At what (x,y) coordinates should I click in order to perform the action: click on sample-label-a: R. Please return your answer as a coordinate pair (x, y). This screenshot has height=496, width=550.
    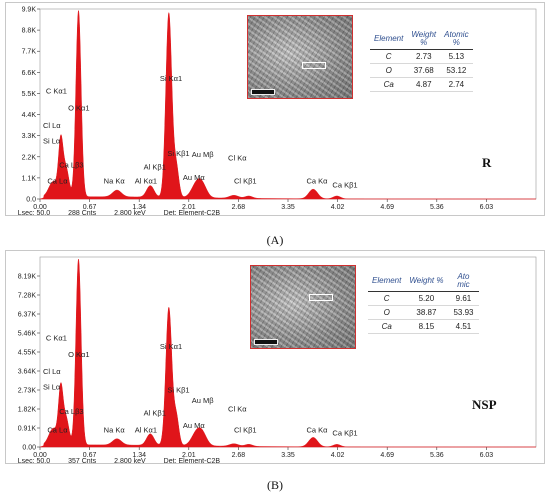
    Looking at the image, I should click on (487, 162).